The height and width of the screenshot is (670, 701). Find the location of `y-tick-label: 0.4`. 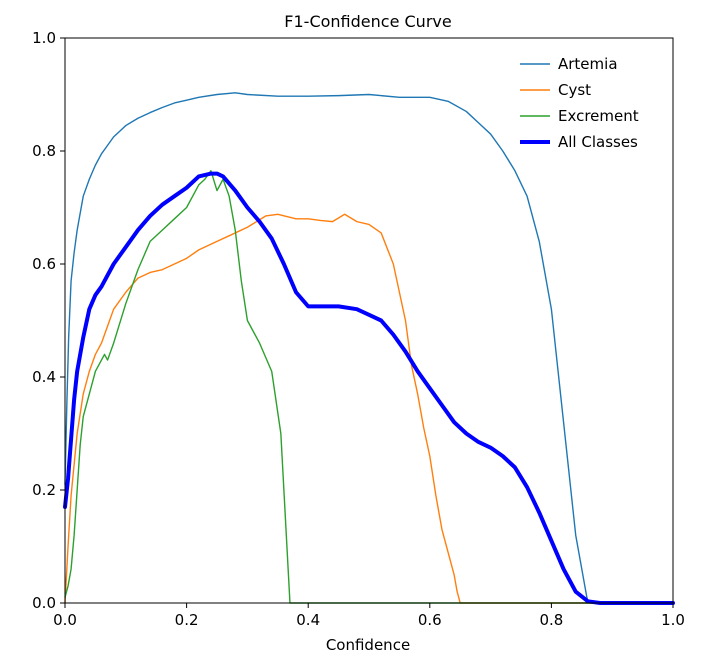

y-tick-label: 0.4 is located at coordinates (44, 377).